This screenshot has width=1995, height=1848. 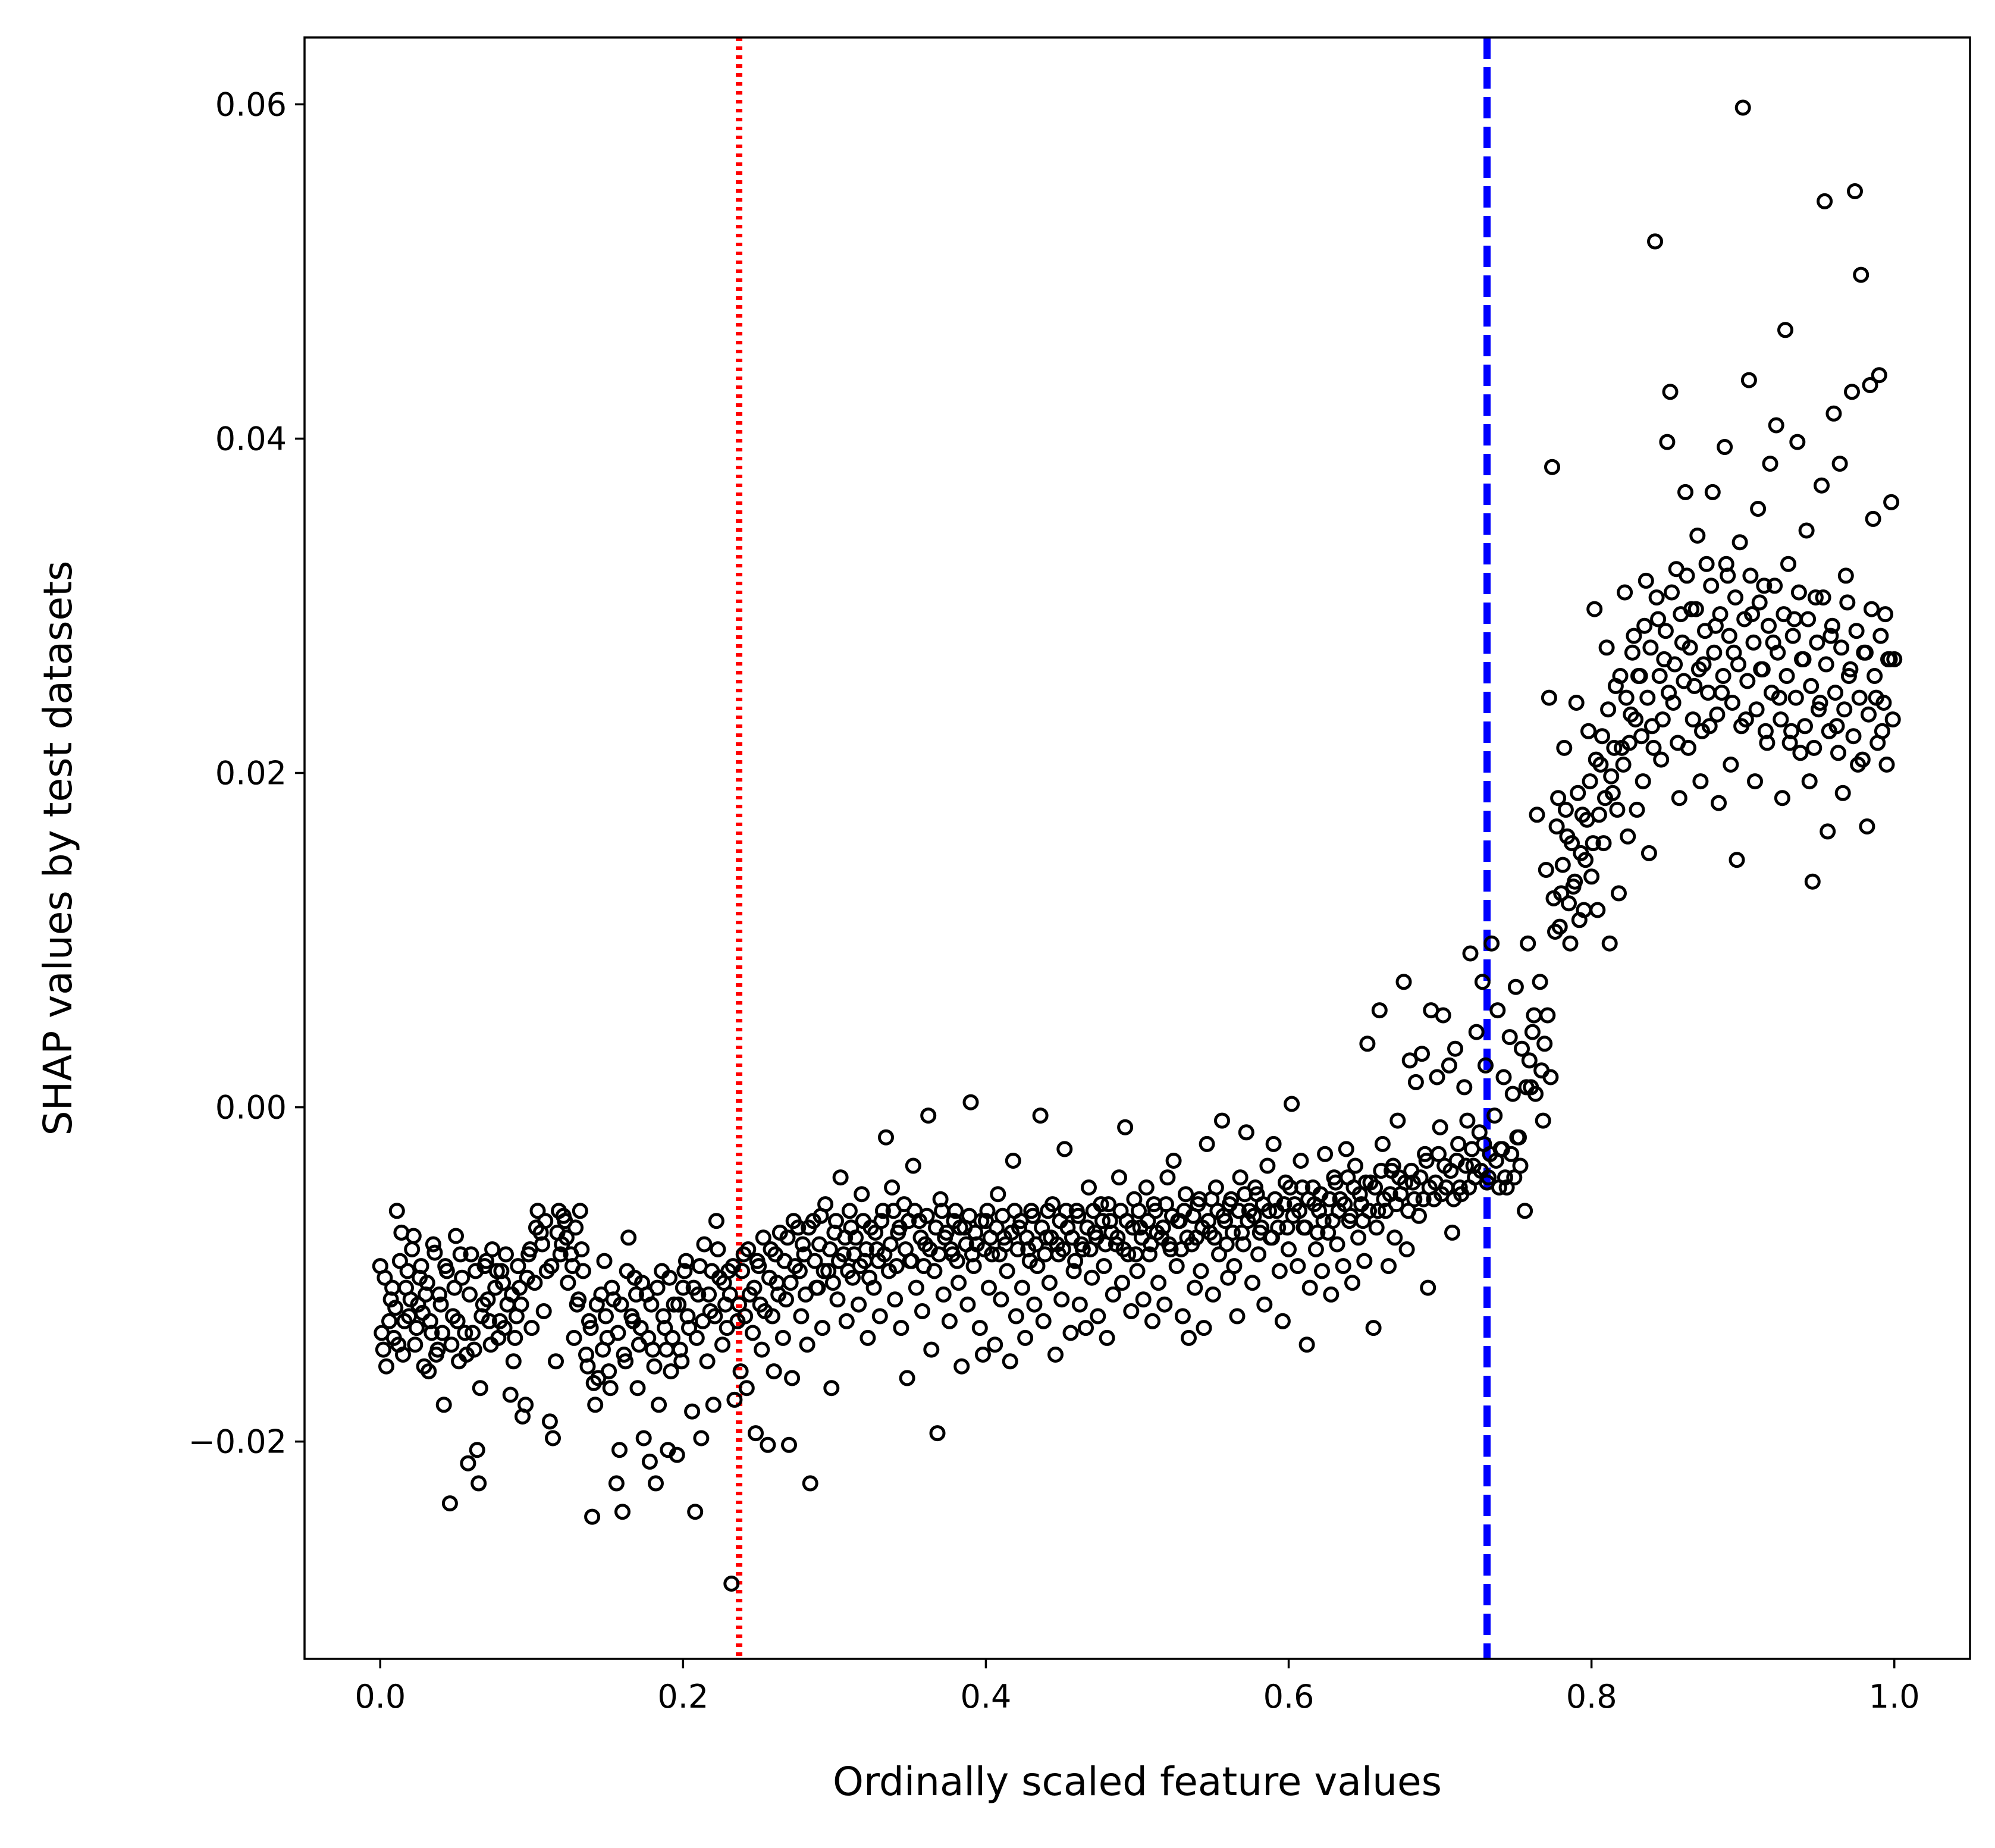 I want to click on x-tick-label: 0.8, so click(x=1591, y=1696).